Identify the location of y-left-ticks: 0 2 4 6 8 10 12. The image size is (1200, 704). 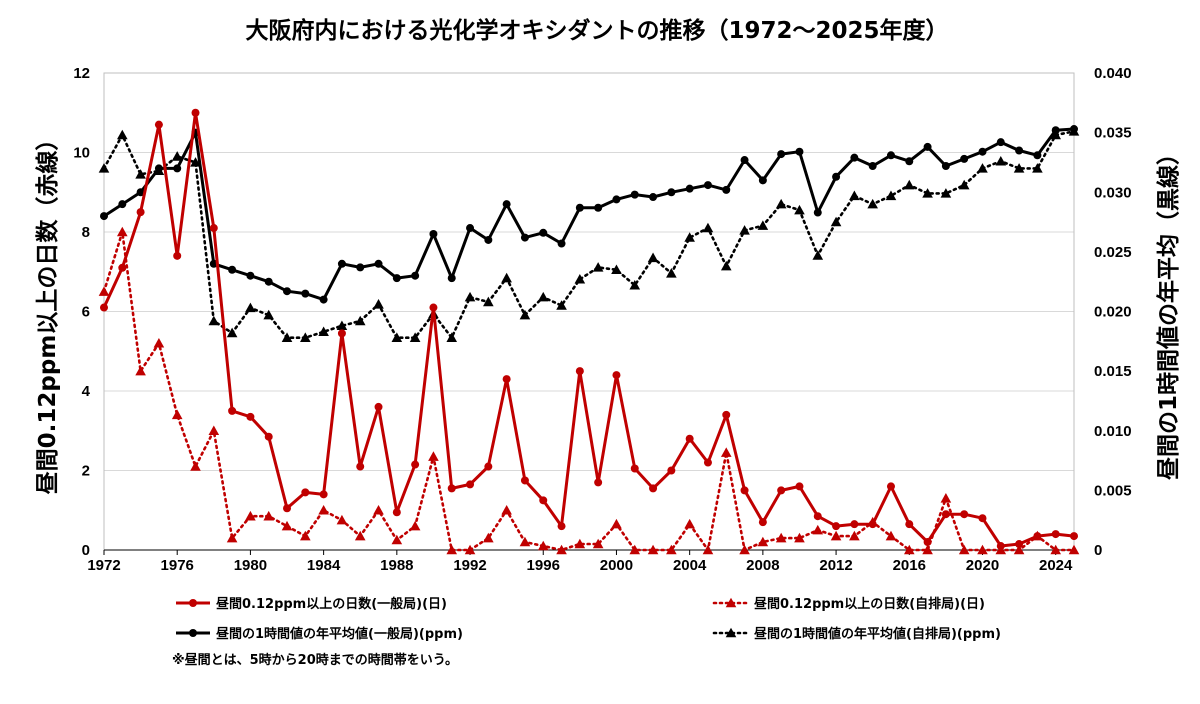
(81, 312).